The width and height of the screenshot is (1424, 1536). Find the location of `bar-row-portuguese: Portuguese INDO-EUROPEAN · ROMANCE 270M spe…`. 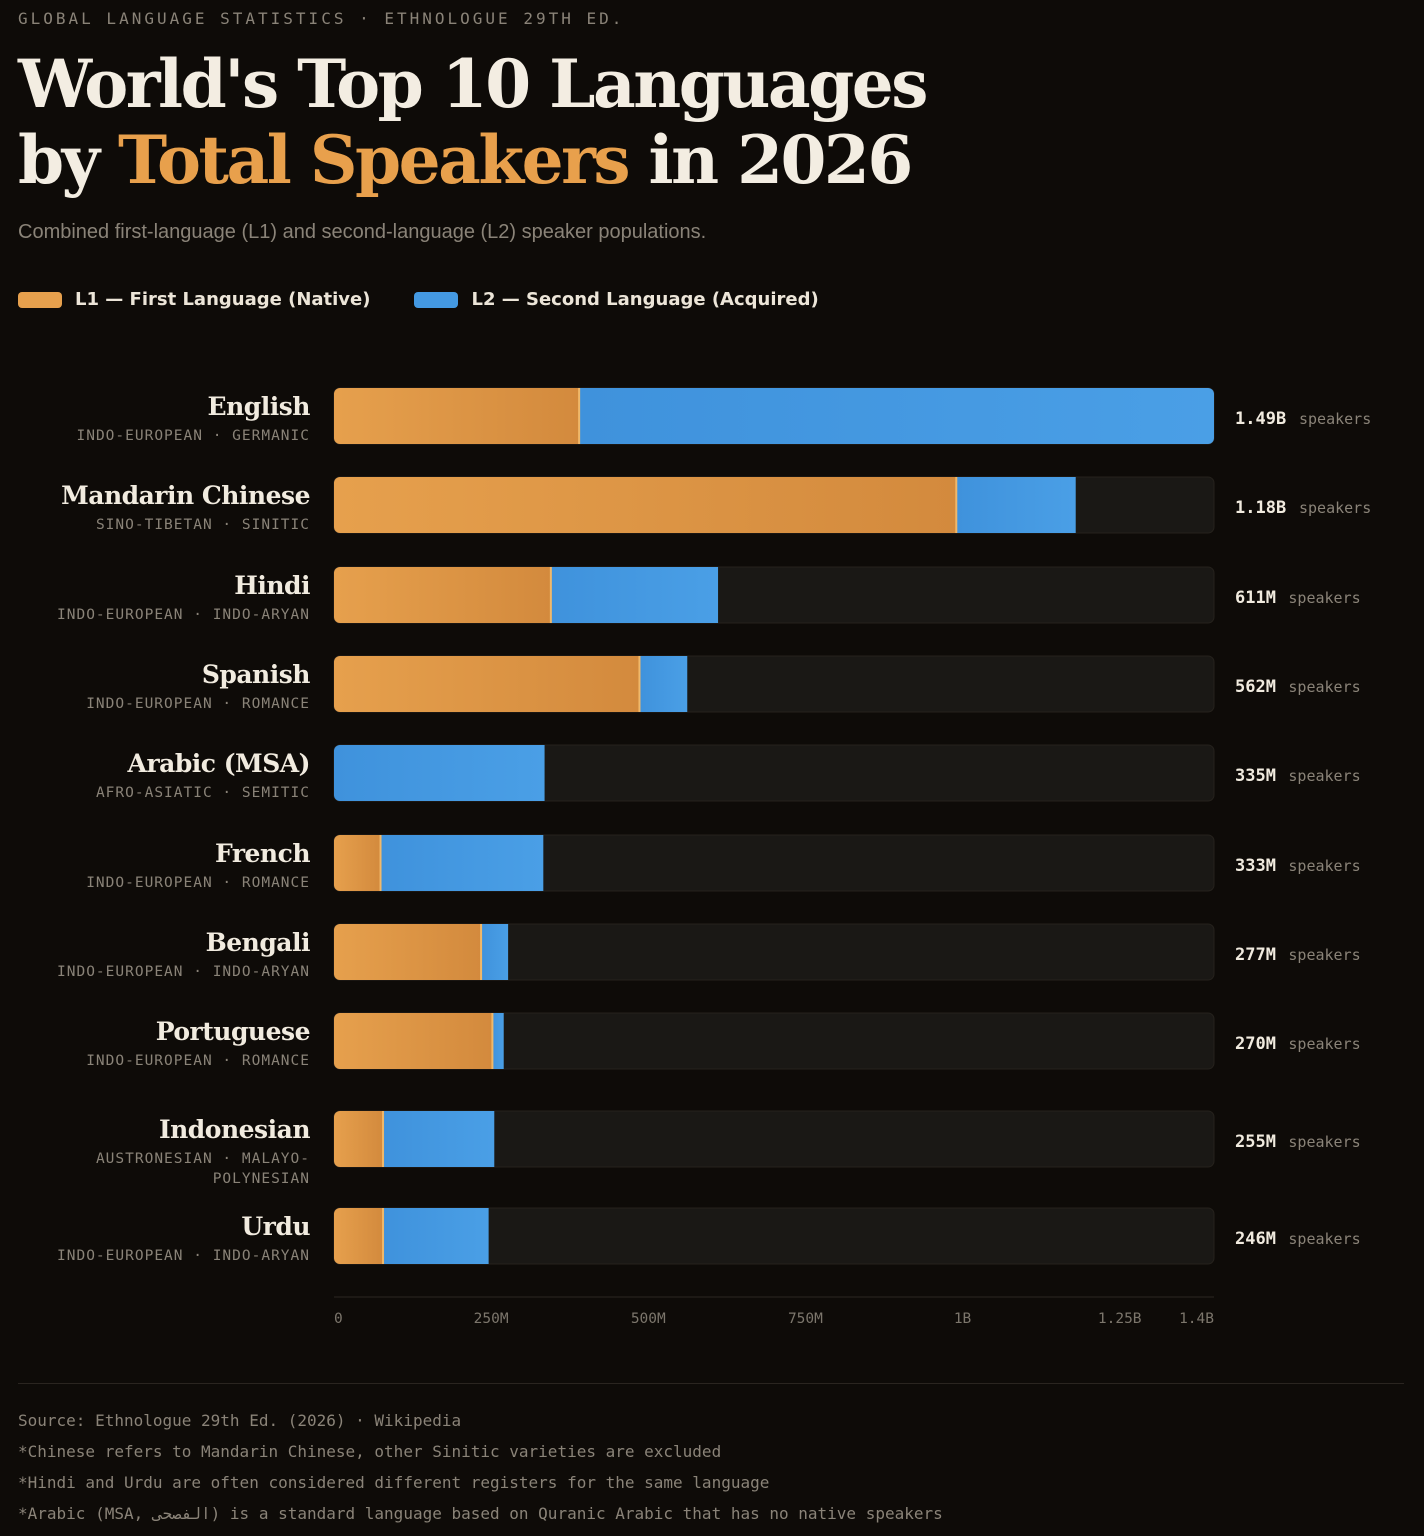

bar-row-portuguese: Portuguese INDO-EUROPEAN · ROMANCE 270M spe… is located at coordinates (723, 1041).